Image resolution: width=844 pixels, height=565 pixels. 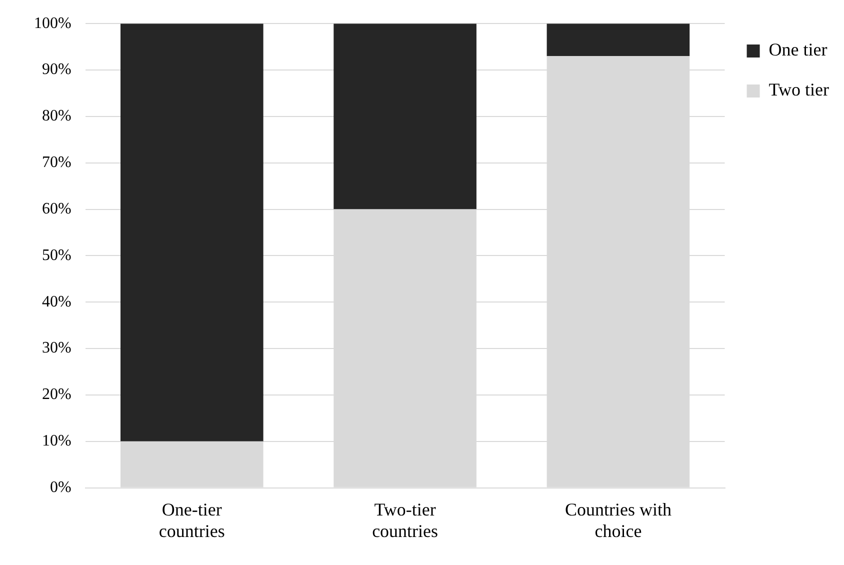 What do you see at coordinates (57, 163) in the screenshot?
I see `y-tick-label: 70%` at bounding box center [57, 163].